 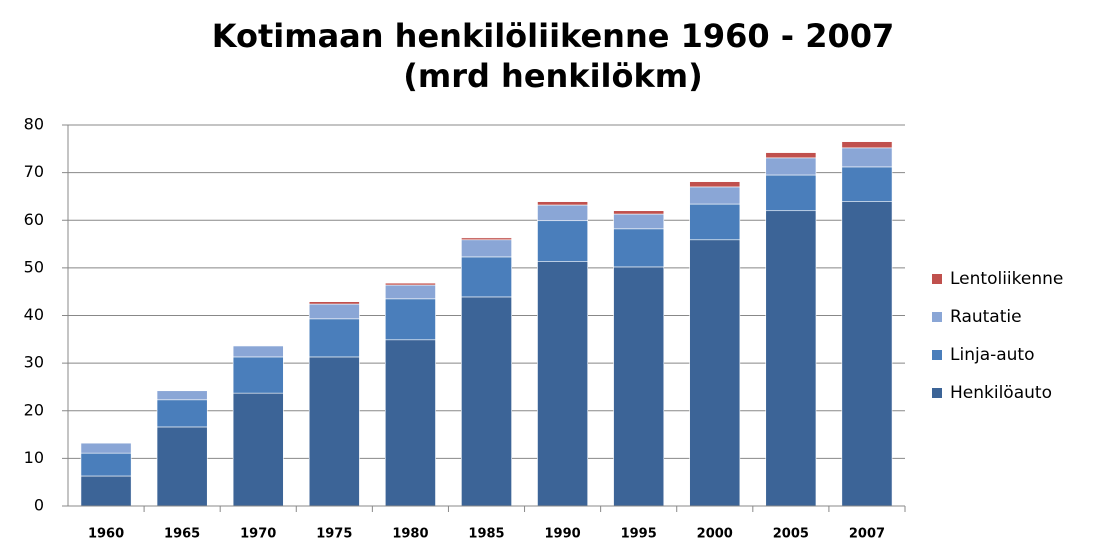 What do you see at coordinates (1001, 393) in the screenshot?
I see `legend-label: Henkilöauto` at bounding box center [1001, 393].